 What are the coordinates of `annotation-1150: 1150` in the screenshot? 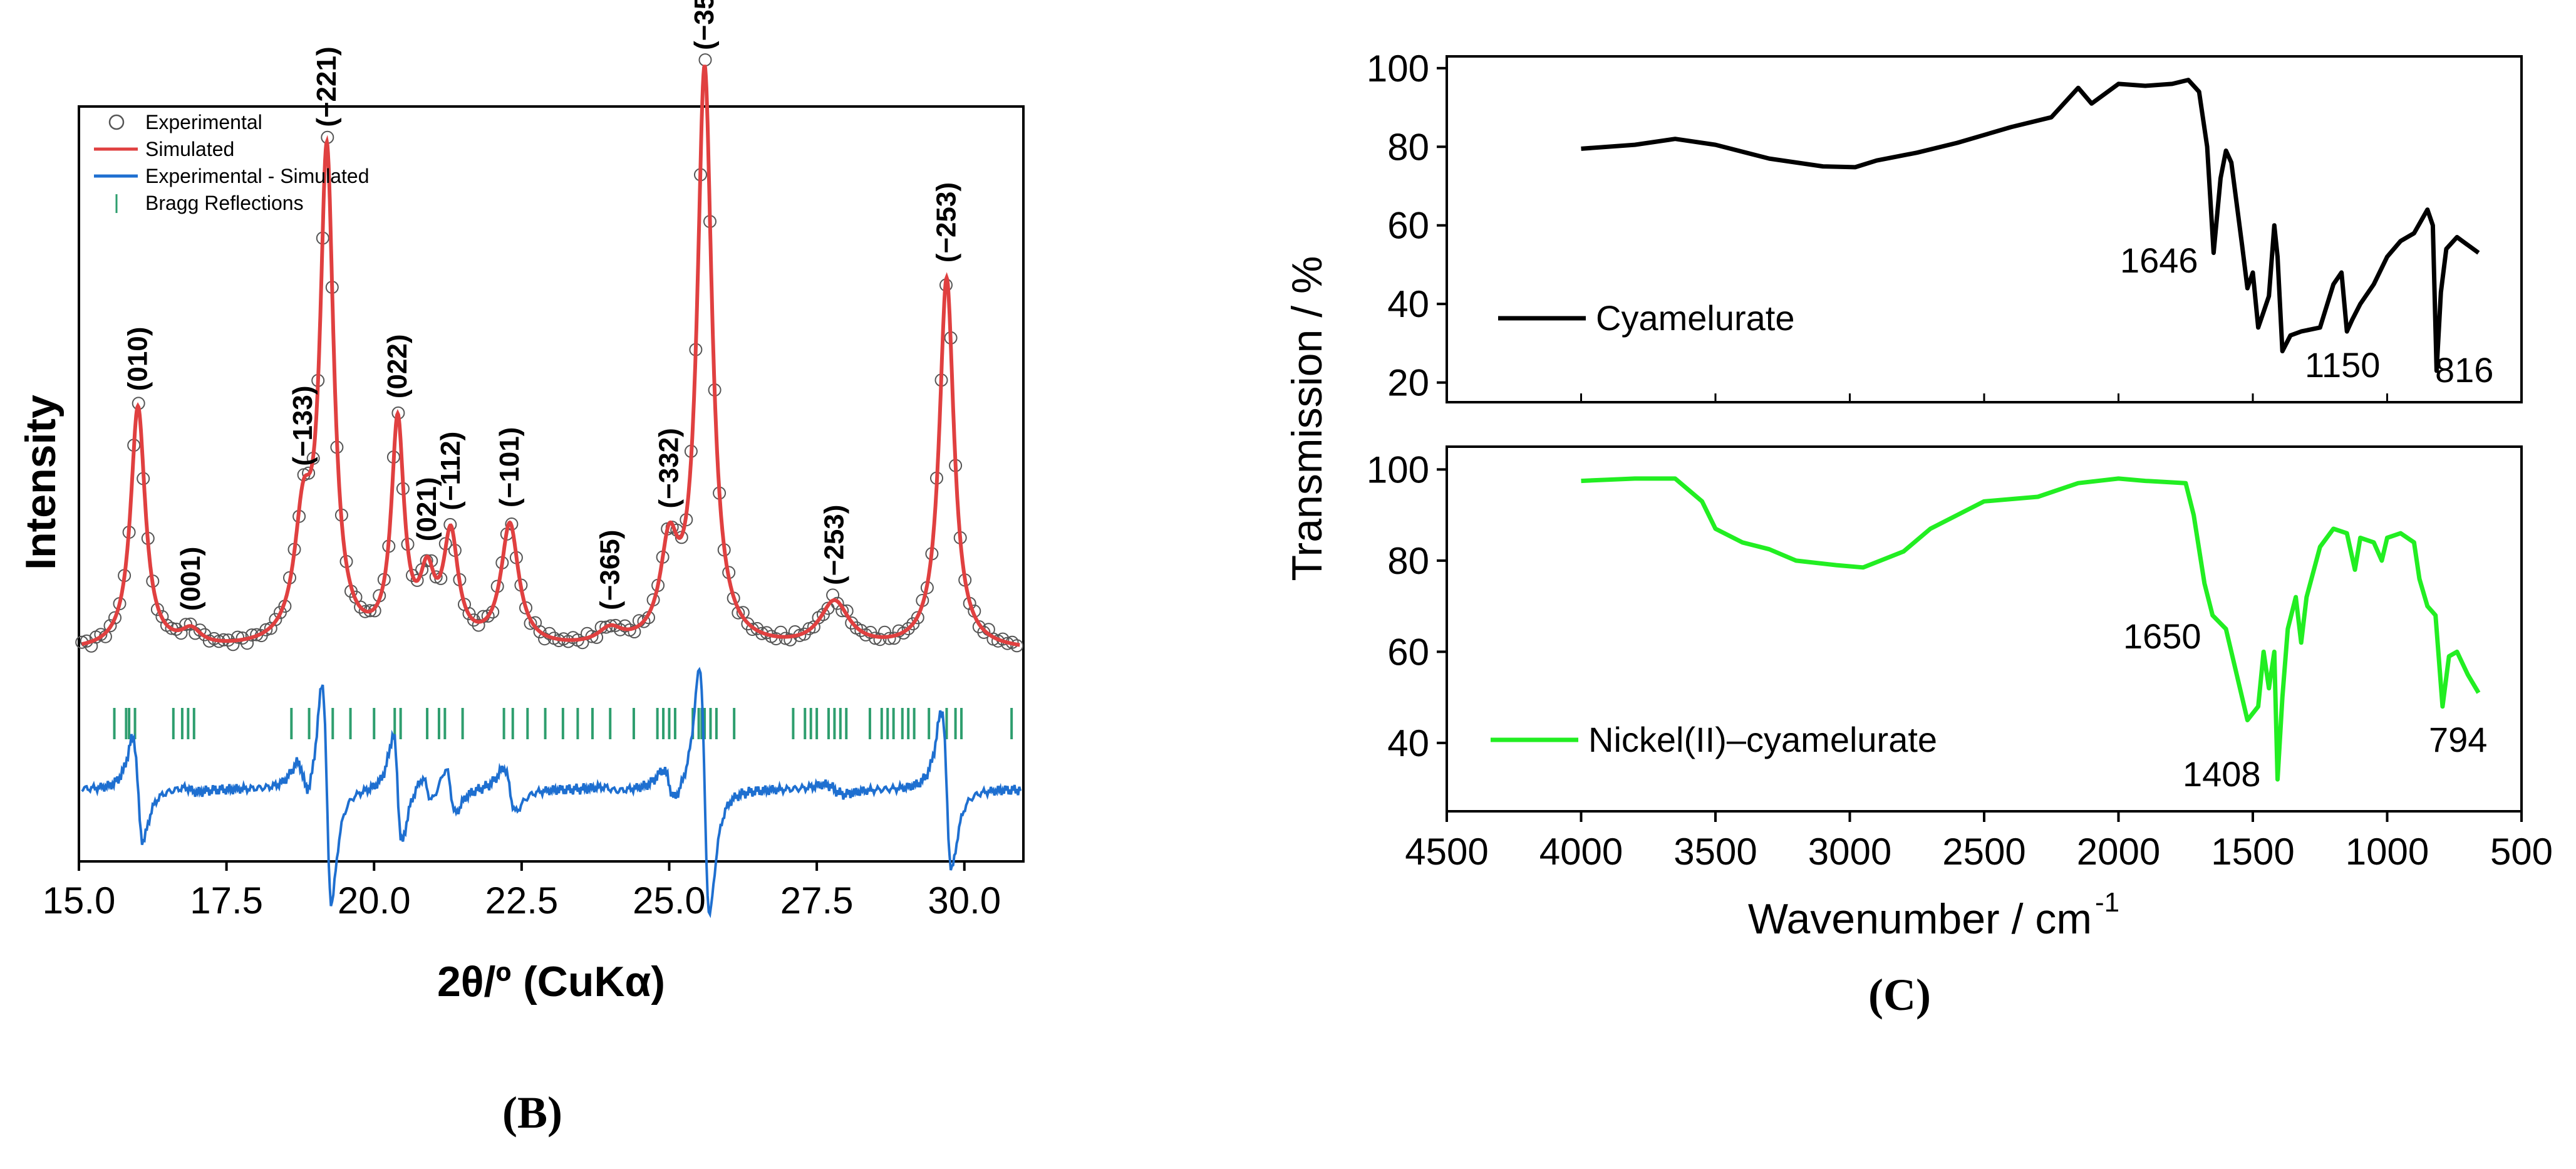 It's located at (2342, 365).